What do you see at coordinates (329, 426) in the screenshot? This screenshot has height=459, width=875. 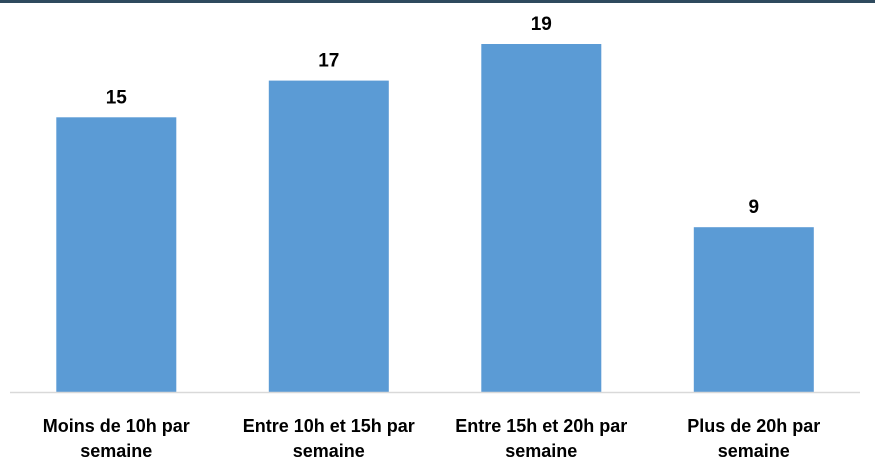 I see `x-tick-label-line: Entre 10h et 15h par` at bounding box center [329, 426].